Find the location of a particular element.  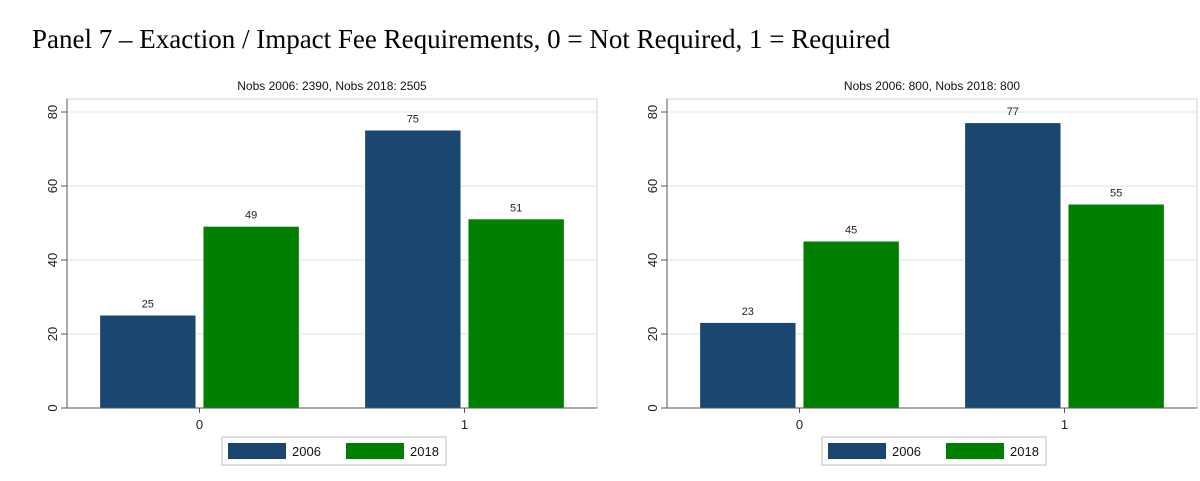

data-label: 49 is located at coordinates (251, 216).